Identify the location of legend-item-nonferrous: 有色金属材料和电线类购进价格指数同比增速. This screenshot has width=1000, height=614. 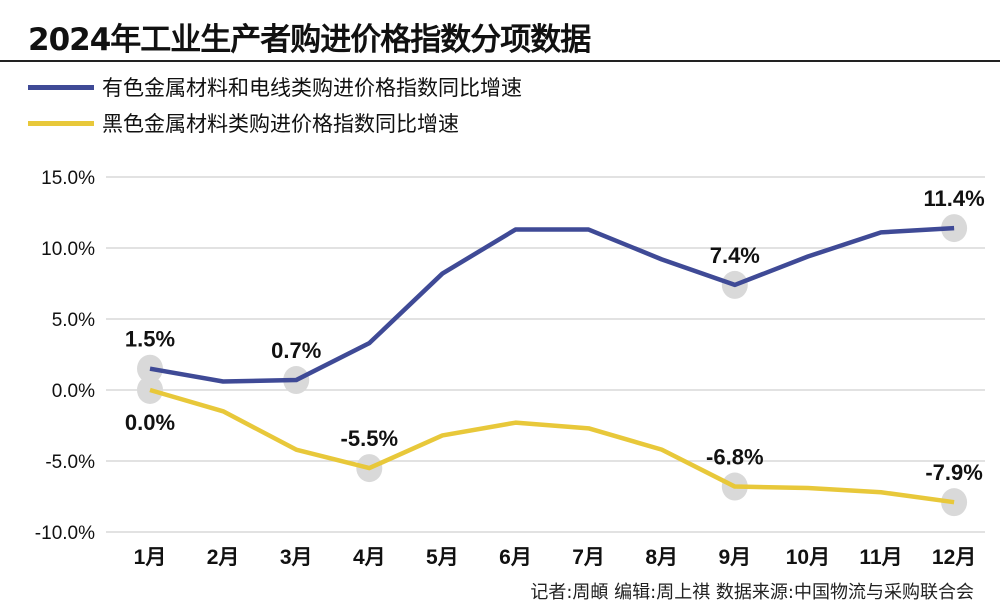
(275, 87).